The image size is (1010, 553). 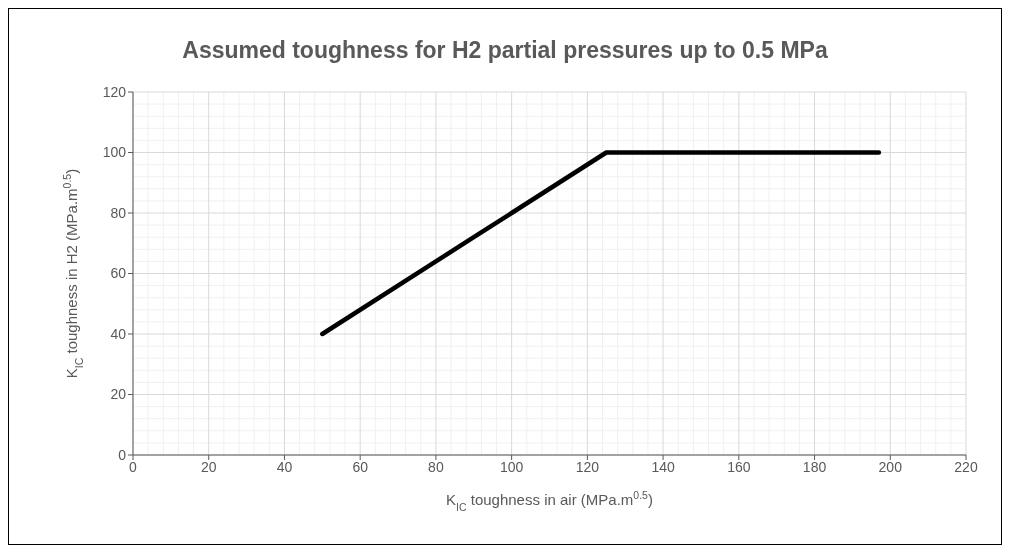 What do you see at coordinates (814, 466) in the screenshot?
I see `x-tick-label: 180` at bounding box center [814, 466].